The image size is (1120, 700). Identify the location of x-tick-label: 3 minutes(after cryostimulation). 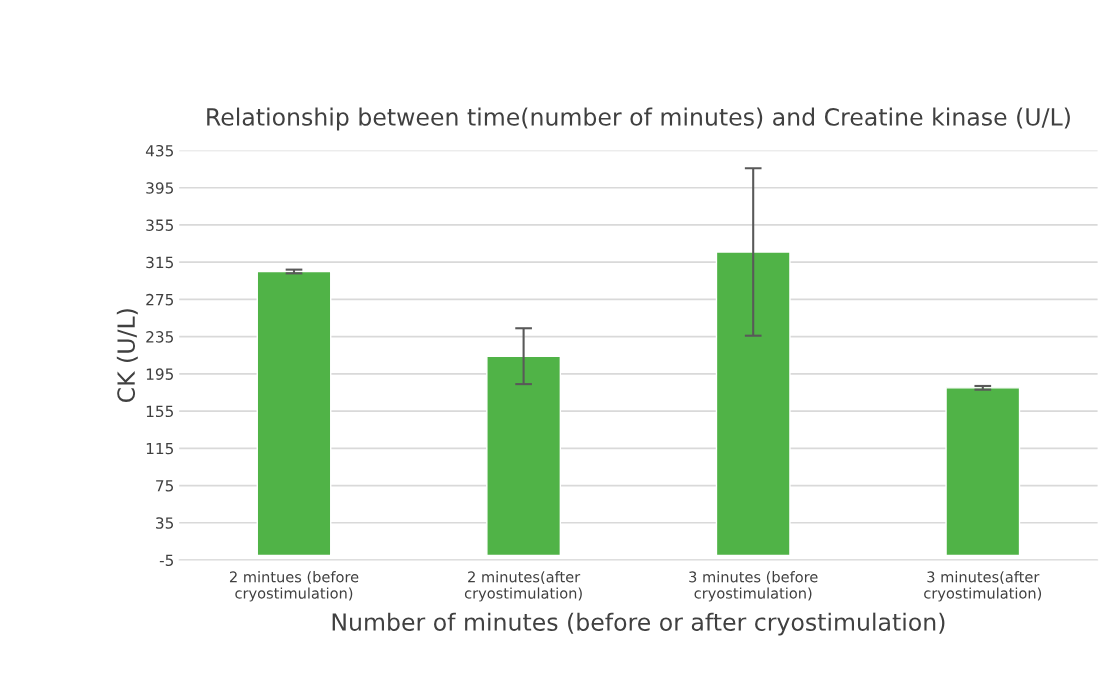
(983, 586).